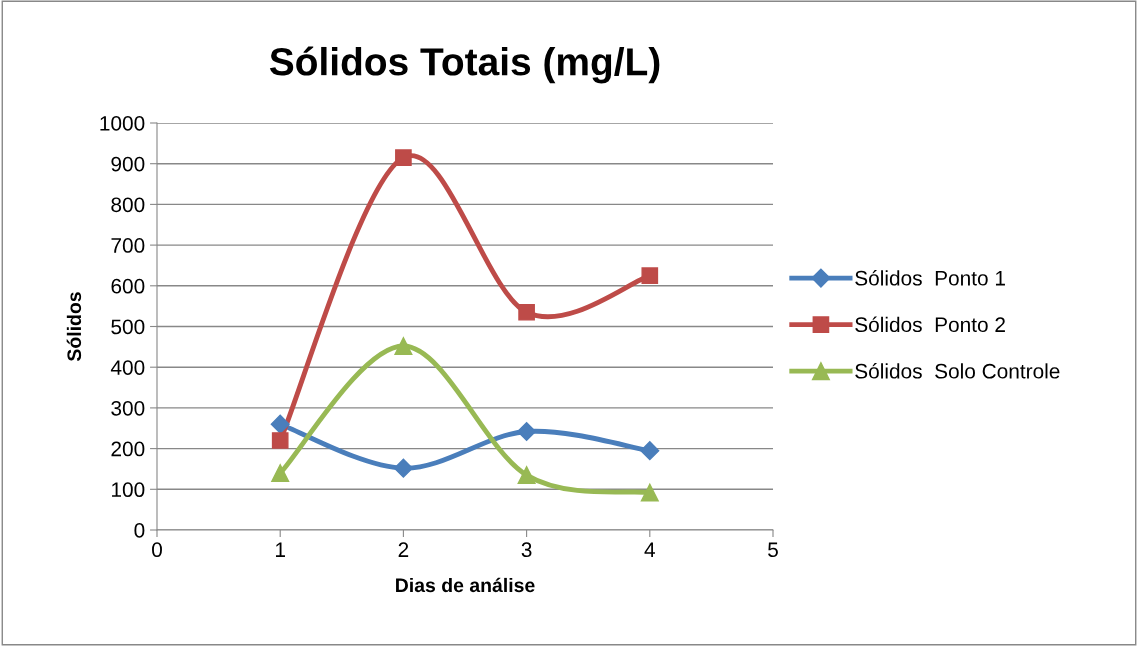 This screenshot has width=1138, height=646. I want to click on chart-title: Sólidos Totais (mg/L), so click(464, 65).